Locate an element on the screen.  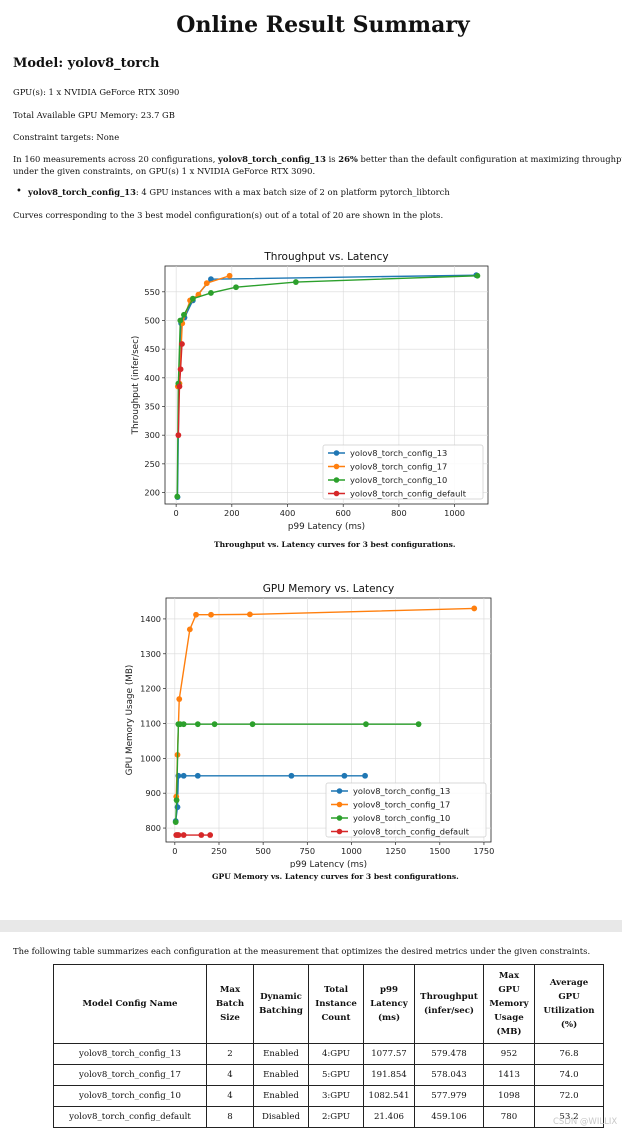
table-cell: 76.8 is located at coordinates (569, 1054).